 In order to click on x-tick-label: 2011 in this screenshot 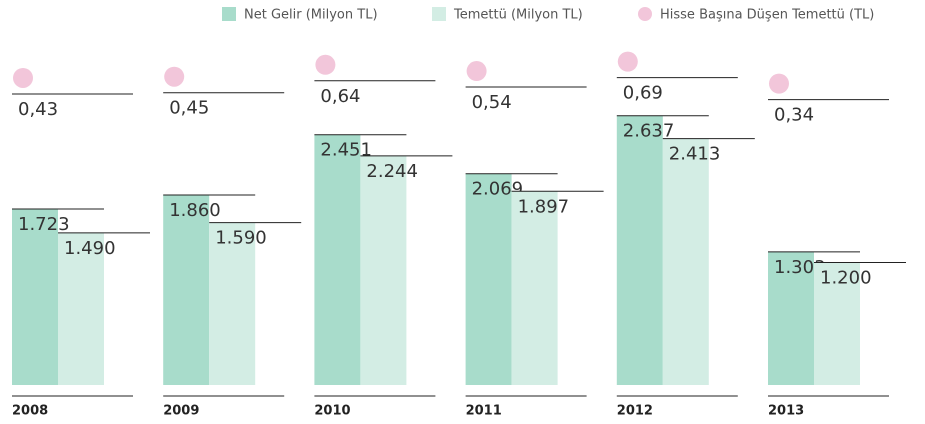, I will do `click(484, 411)`.